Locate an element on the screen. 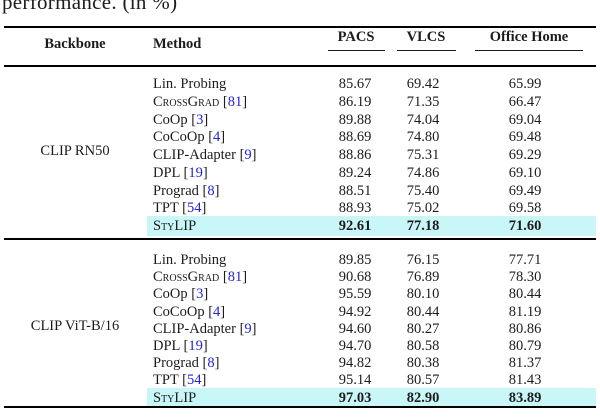 The width and height of the screenshot is (600, 418). table-row: CrossGrad [81] 90.68 76.89 78.30 is located at coordinates (300, 278).